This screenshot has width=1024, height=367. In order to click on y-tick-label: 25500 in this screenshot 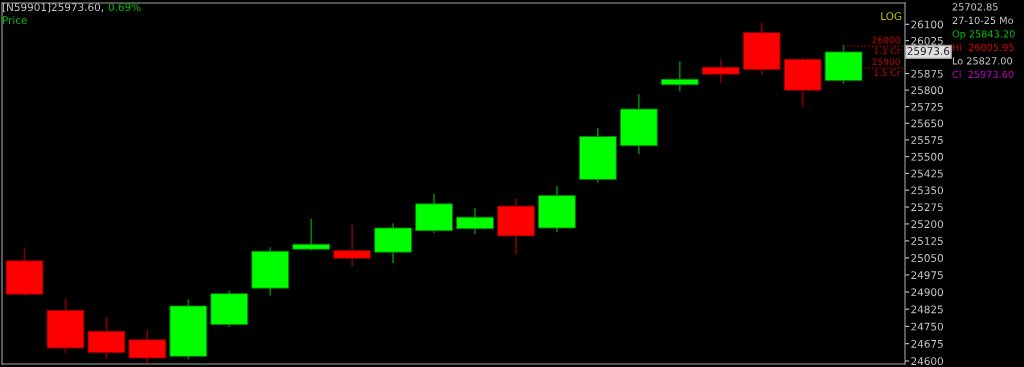, I will do `click(927, 156)`.